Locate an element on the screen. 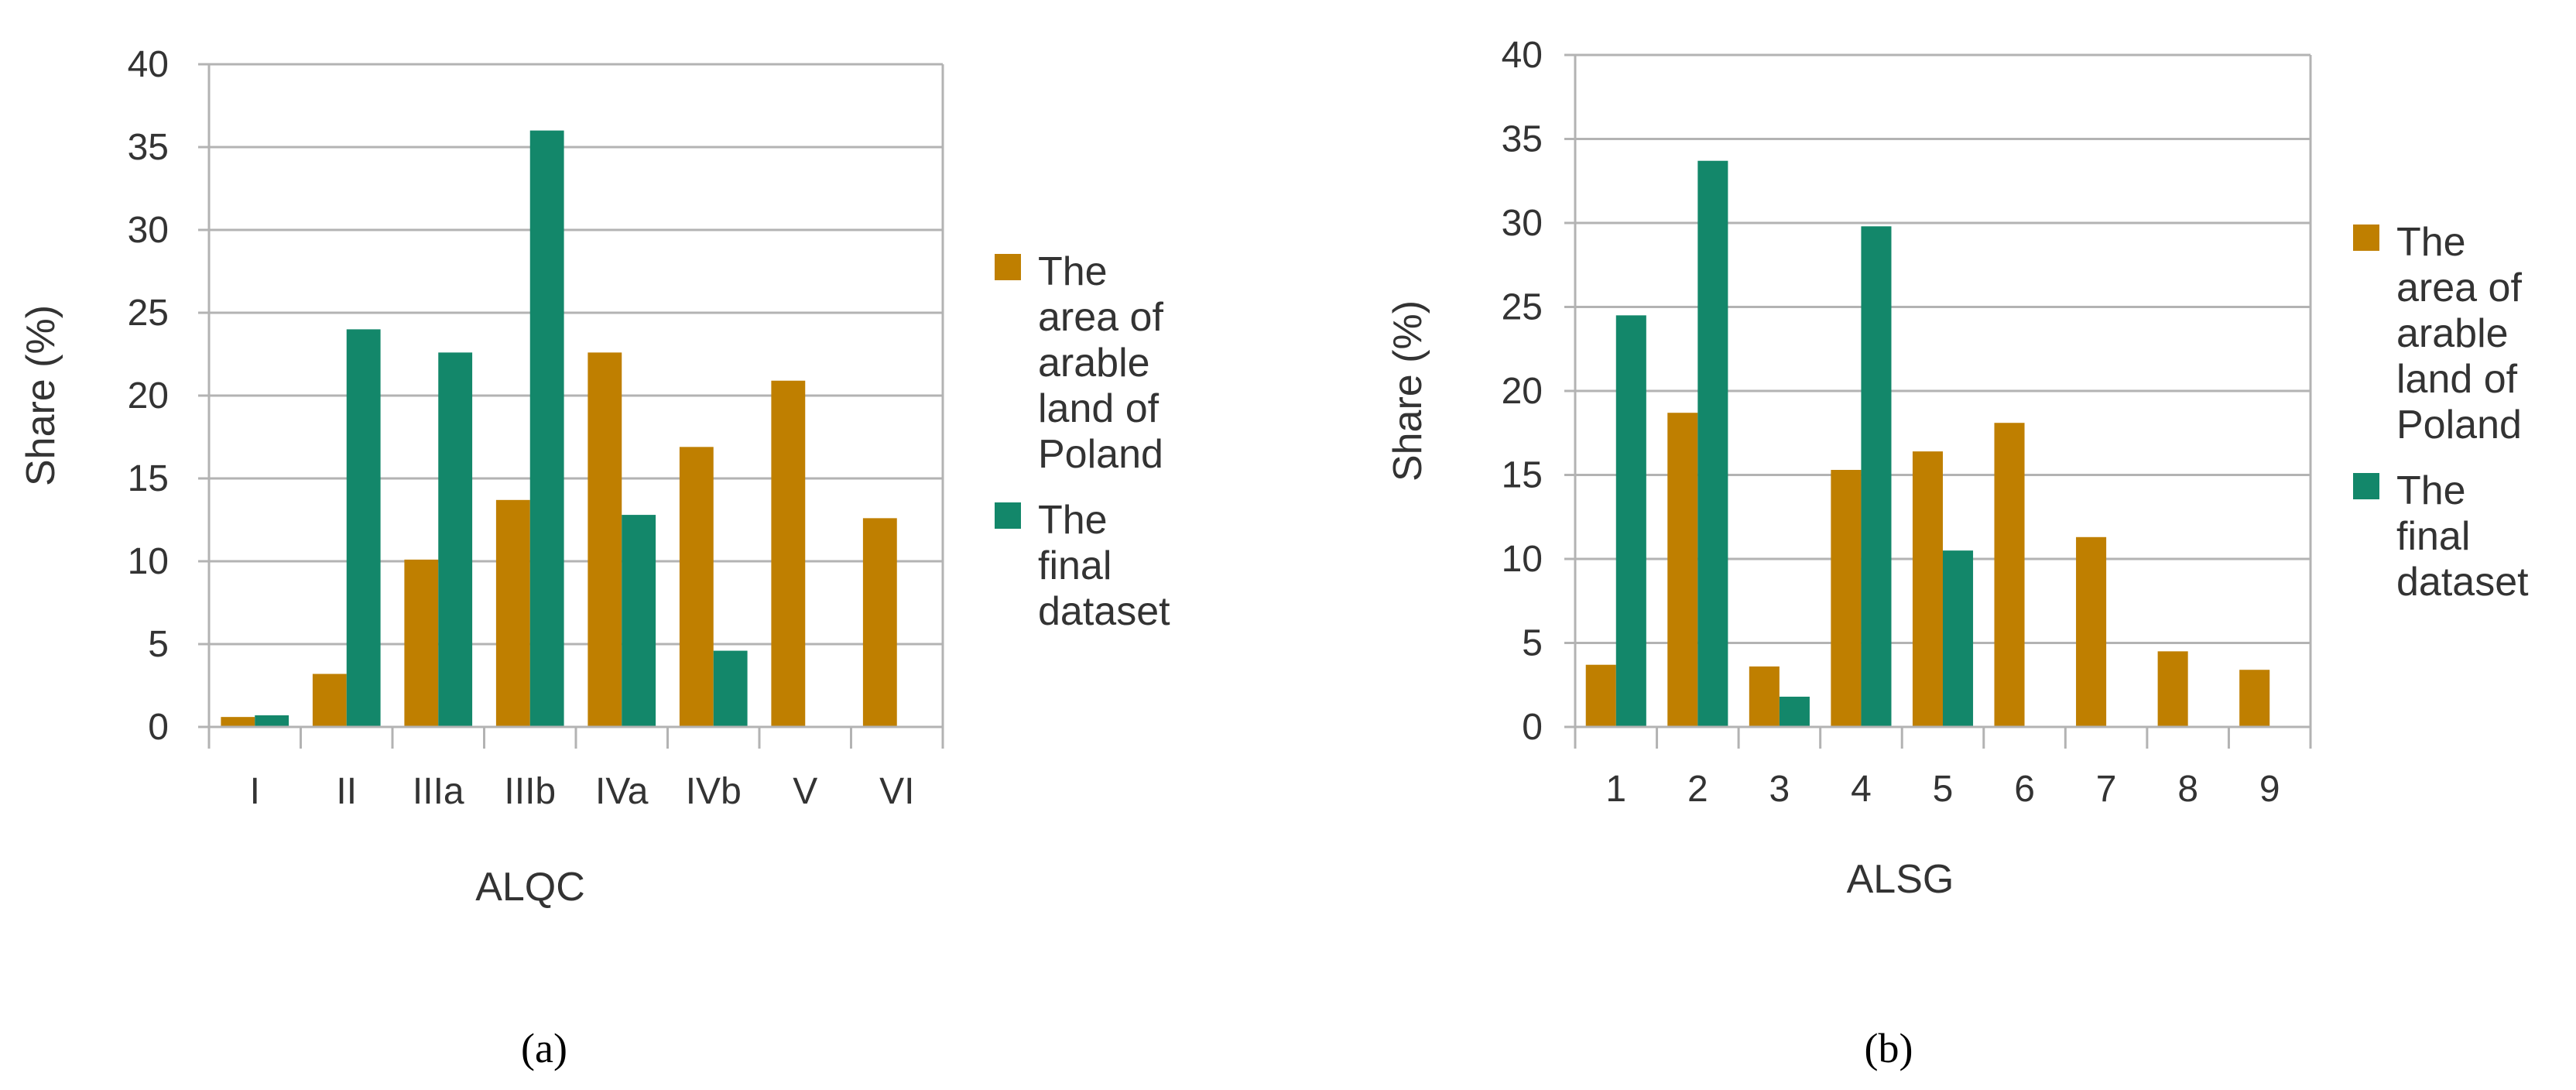 The width and height of the screenshot is (2576, 1090). x-tick-label: 1 is located at coordinates (1615, 790).